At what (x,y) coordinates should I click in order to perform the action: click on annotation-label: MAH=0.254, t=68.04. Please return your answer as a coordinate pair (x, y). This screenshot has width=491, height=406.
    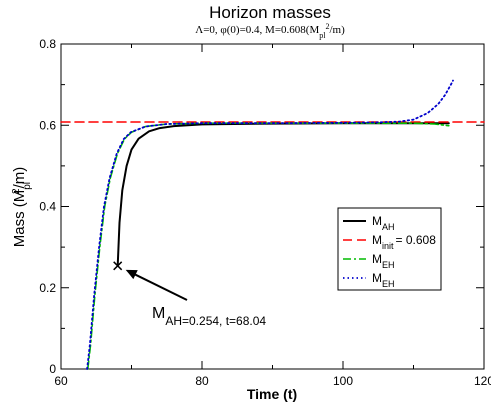
    Looking at the image, I should click on (209, 316).